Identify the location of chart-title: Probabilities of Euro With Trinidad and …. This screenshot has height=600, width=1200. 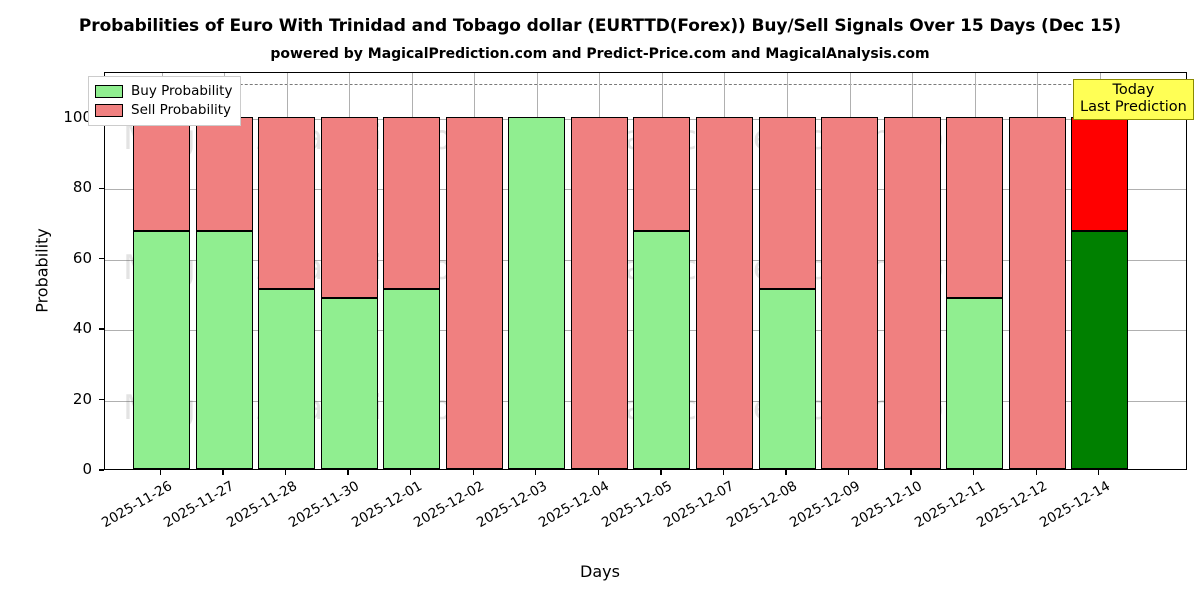
(600, 26).